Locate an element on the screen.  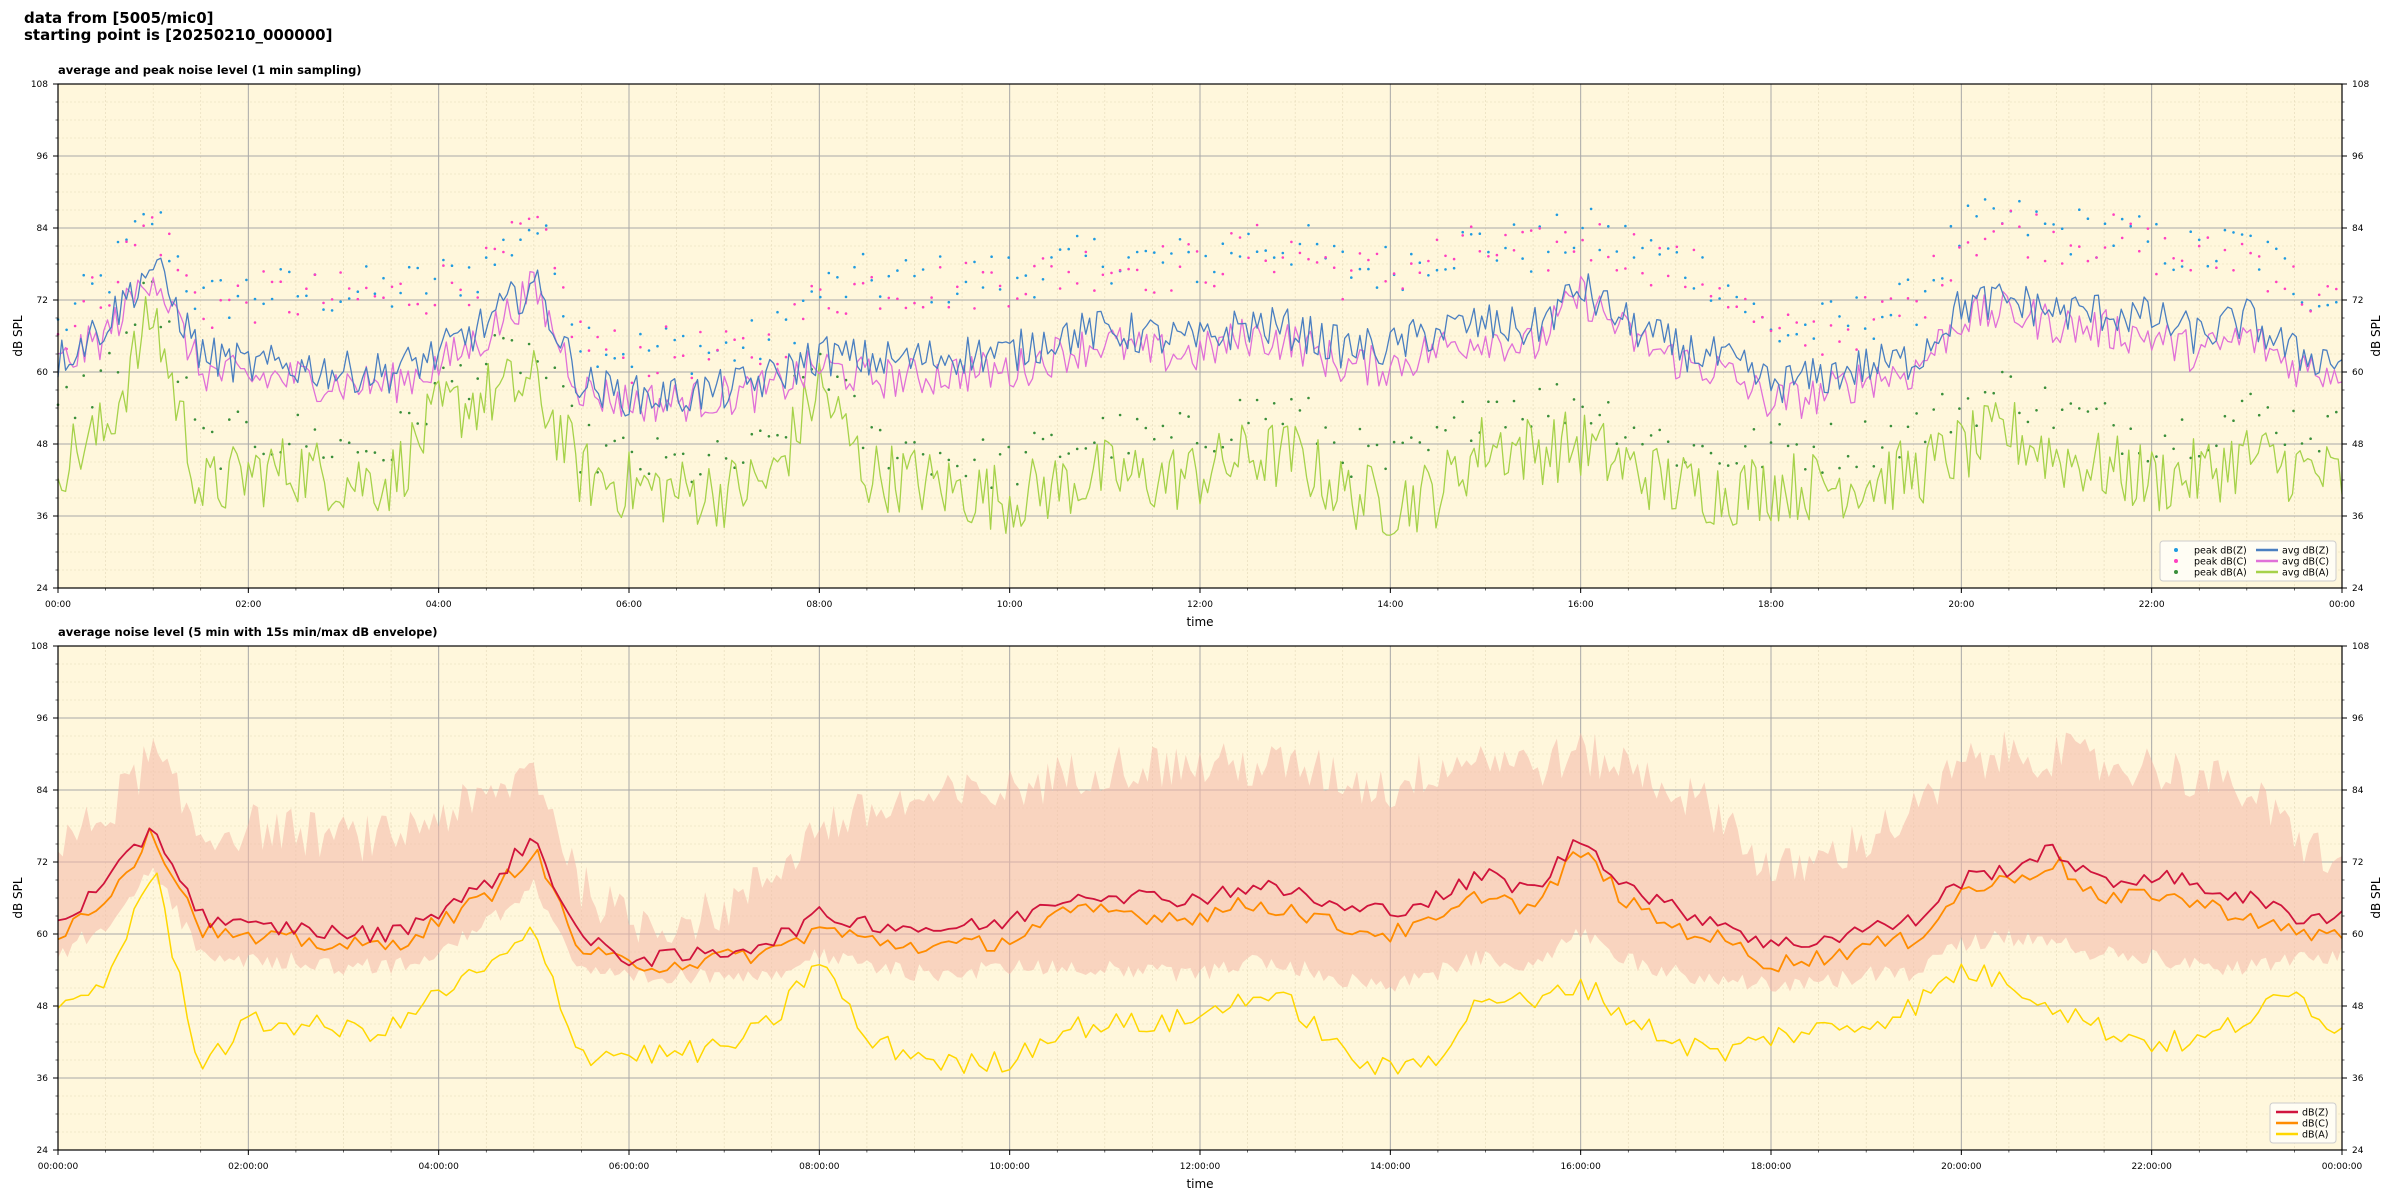
legend-label: peak dB(Z) is located at coordinates (2220, 551).